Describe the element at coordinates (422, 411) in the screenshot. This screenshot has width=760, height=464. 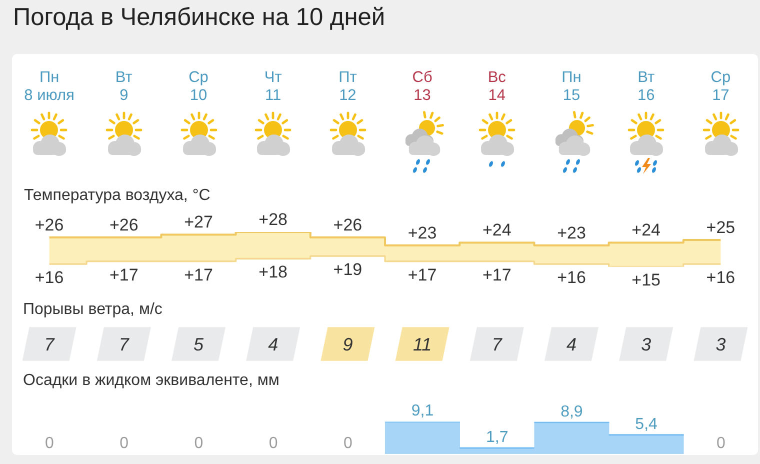
I see `data-label: 9,1` at that location.